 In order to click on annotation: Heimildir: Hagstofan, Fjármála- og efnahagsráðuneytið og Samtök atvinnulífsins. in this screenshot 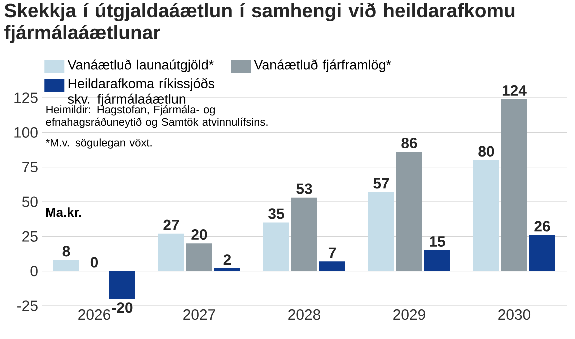, I will do `click(157, 116)`.